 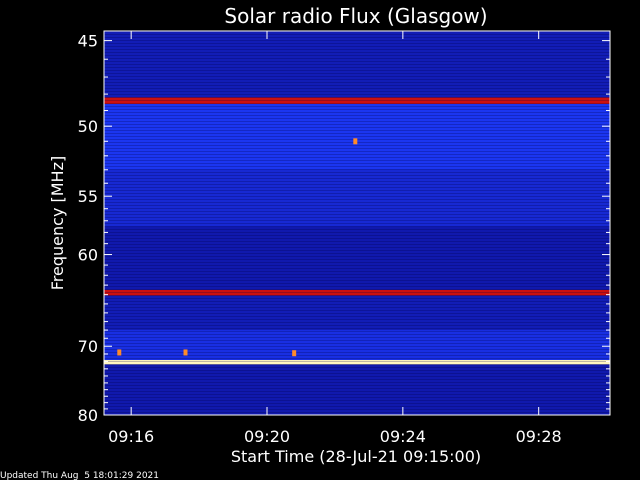 I want to click on y-tick-label: 70, so click(x=88, y=346).